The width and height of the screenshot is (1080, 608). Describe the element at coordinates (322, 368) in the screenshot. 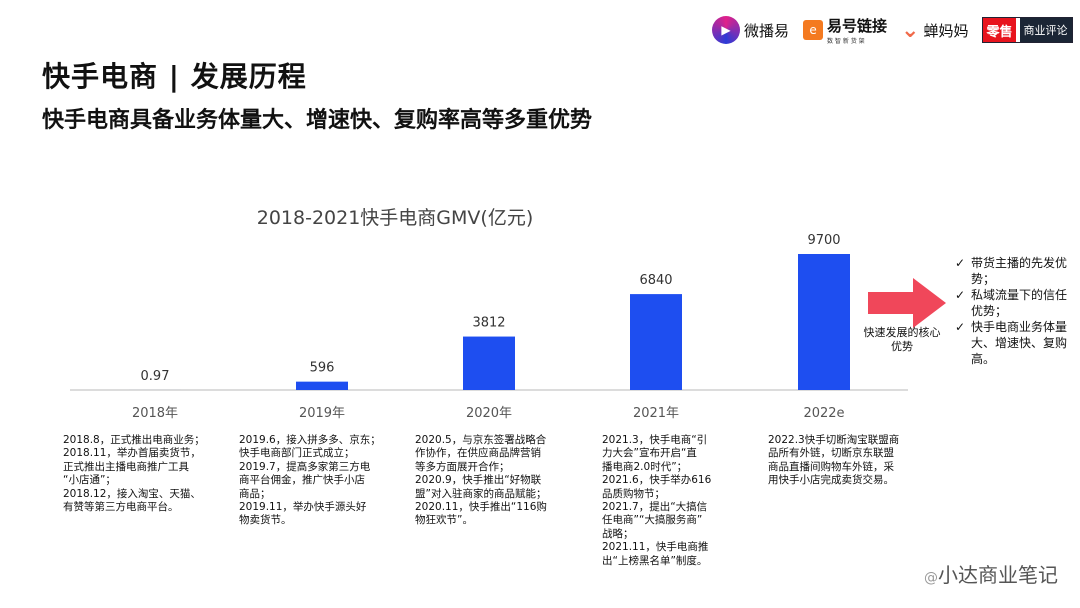

I see `data-label: 596` at that location.